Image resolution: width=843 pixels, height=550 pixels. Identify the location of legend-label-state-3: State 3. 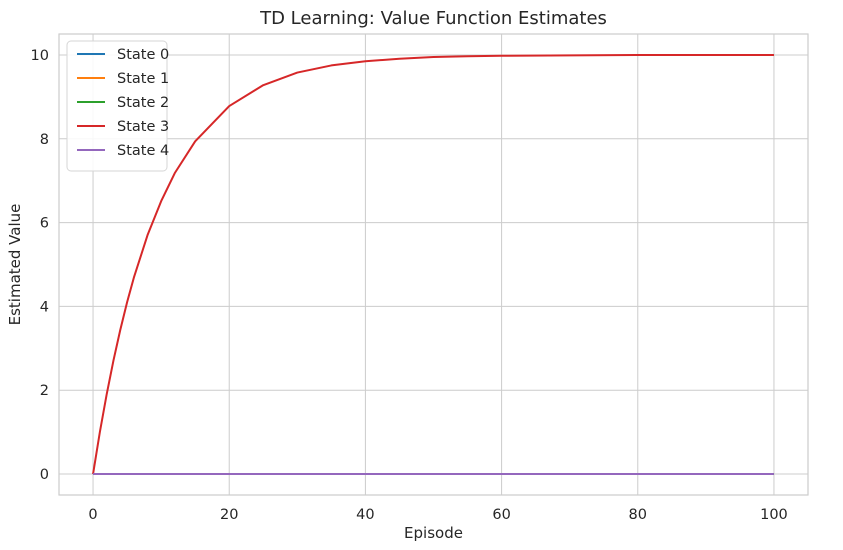
(143, 127).